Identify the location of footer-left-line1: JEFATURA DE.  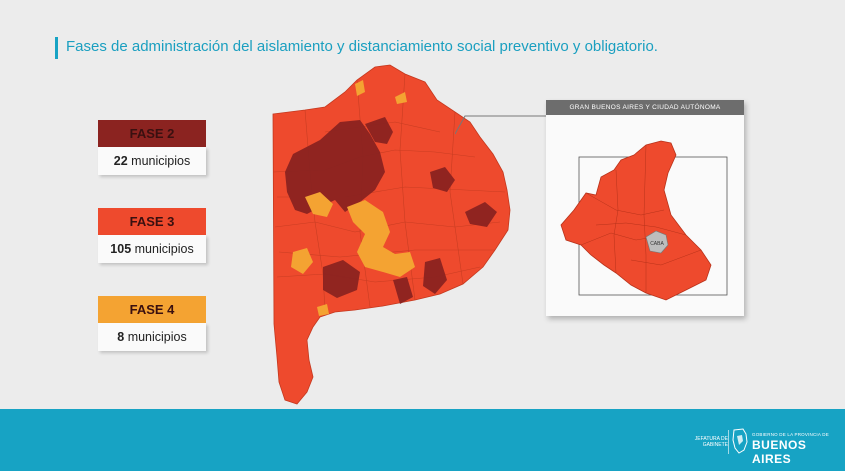
(711, 439).